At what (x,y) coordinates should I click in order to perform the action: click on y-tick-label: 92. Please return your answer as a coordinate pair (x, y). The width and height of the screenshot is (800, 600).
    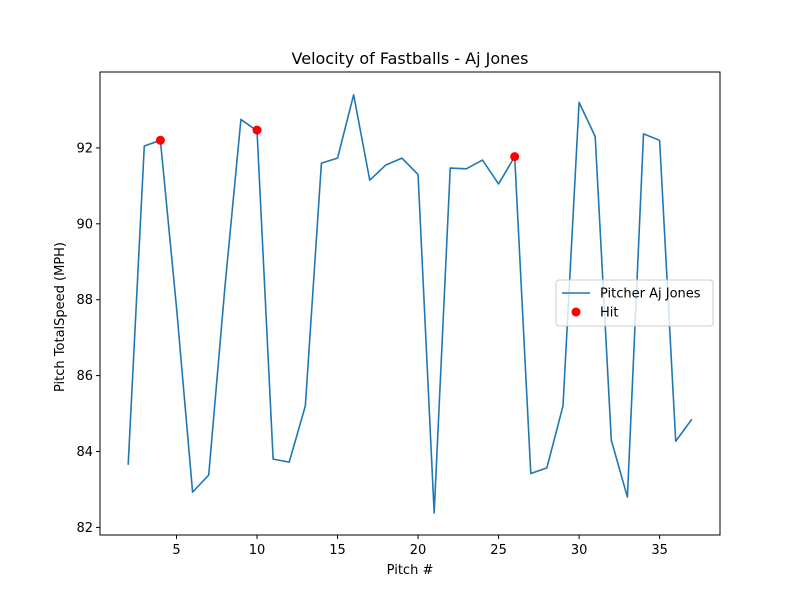
    Looking at the image, I should click on (84, 148).